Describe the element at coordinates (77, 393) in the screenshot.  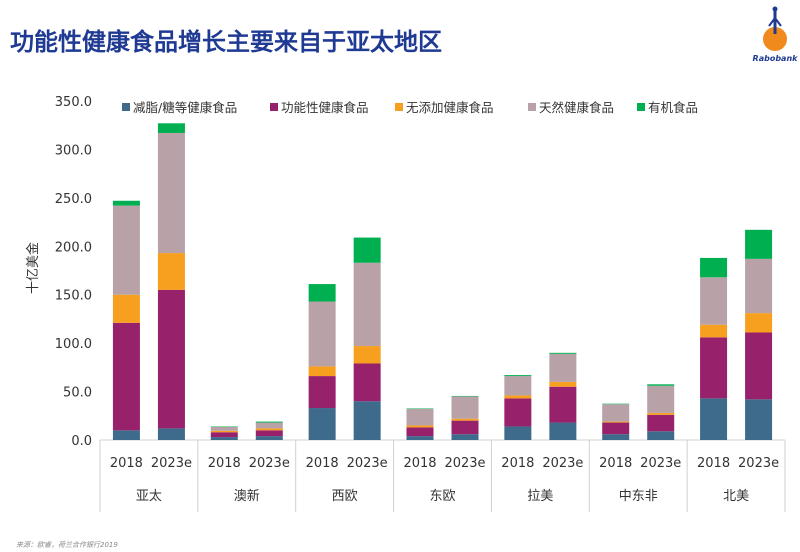
I see `y-tick-label: 50.0` at that location.